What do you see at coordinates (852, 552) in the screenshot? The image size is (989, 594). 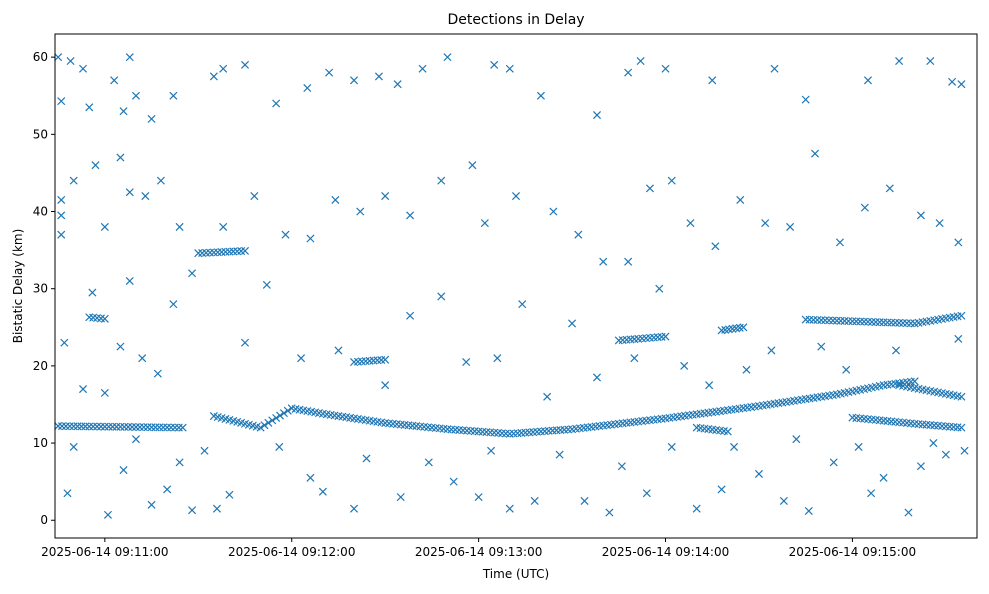 I see `x-tick-label: 2025-06-14 09:15:00` at bounding box center [852, 552].